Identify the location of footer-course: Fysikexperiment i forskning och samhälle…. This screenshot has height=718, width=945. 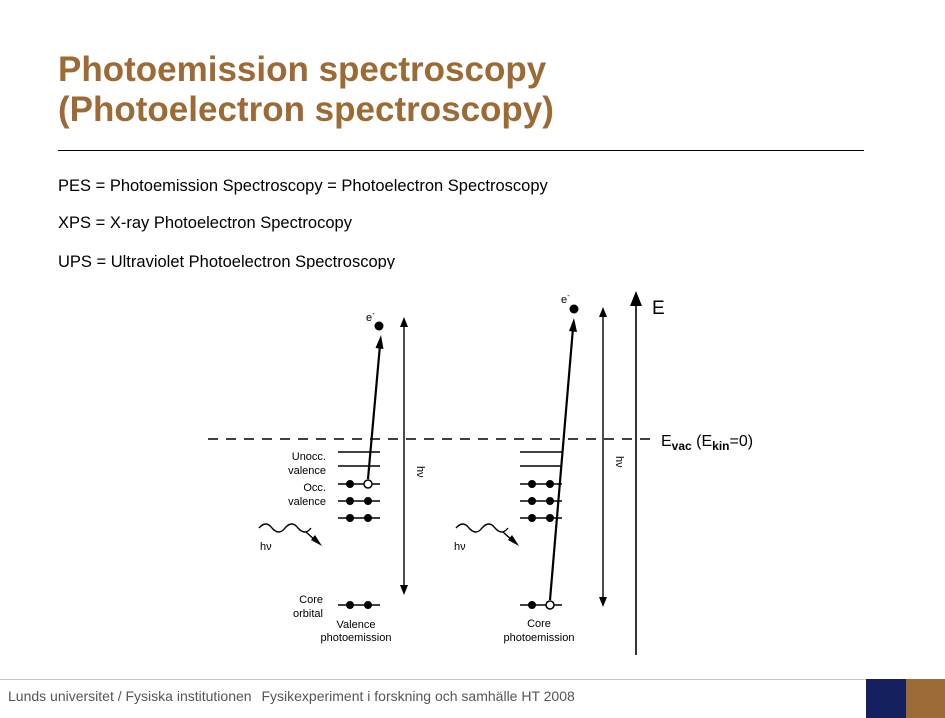
(418, 696).